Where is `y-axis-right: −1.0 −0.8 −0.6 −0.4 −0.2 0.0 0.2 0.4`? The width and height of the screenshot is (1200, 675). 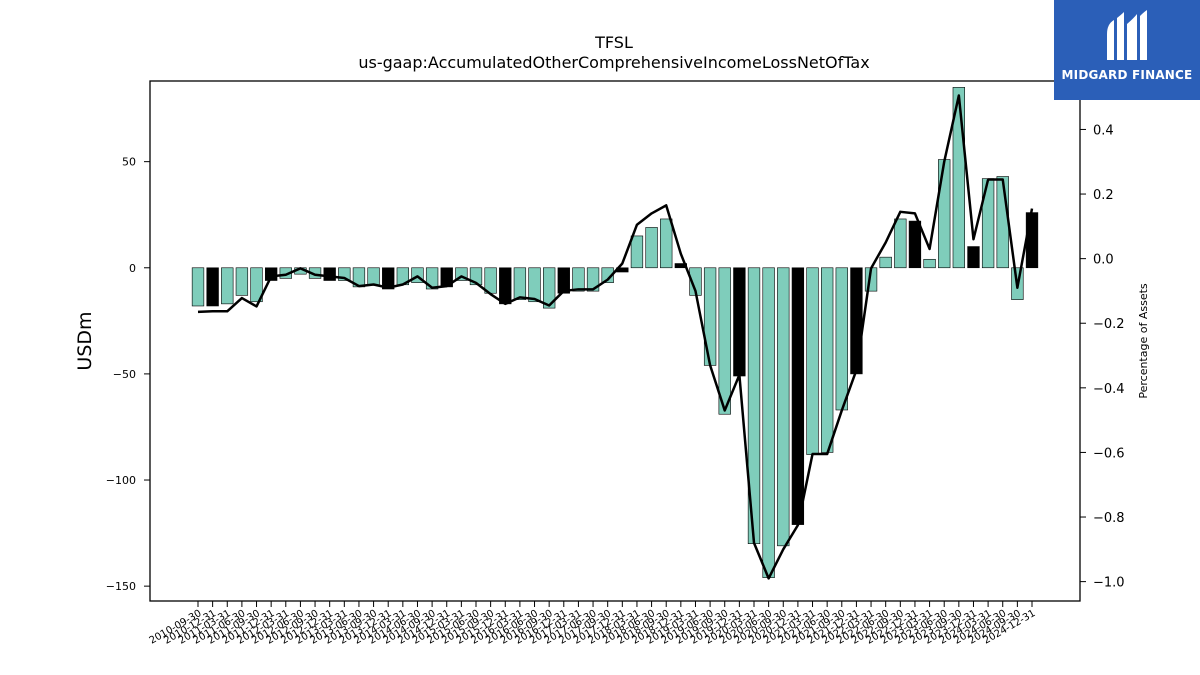 y-axis-right: −1.0 −0.8 −0.6 −0.4 −0.2 0.0 0.2 0.4 is located at coordinates (1102, 357).